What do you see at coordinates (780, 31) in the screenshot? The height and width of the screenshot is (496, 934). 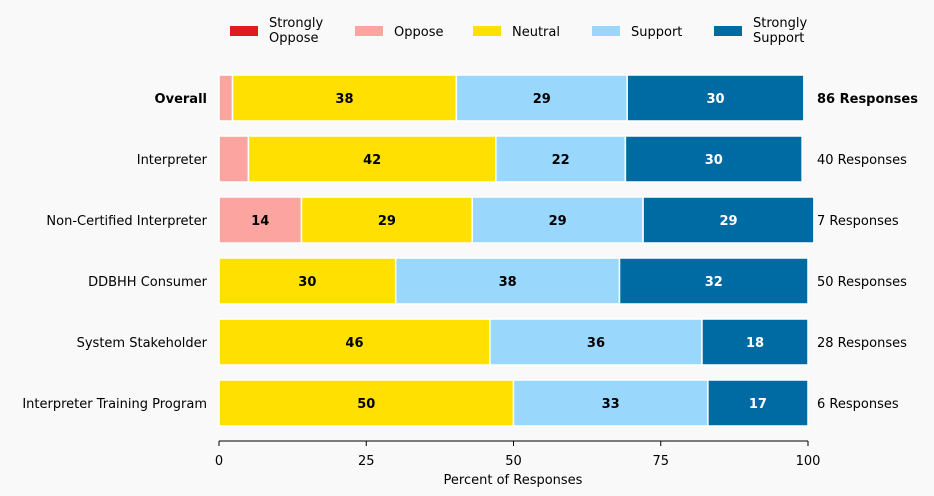 I see `legend-entry: Strongly Support` at bounding box center [780, 31].